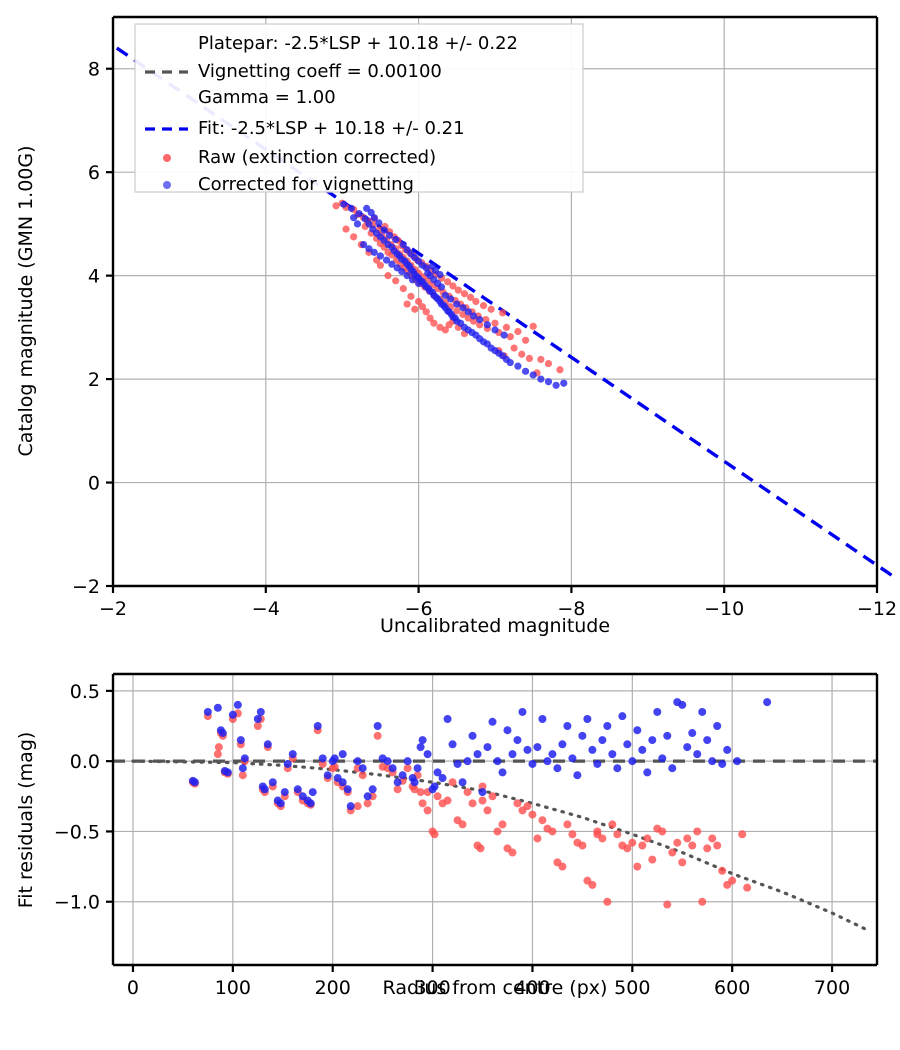 This screenshot has height=1050, width=900. Describe the element at coordinates (333, 988) in the screenshot. I see `x-tick-label: 200` at that location.